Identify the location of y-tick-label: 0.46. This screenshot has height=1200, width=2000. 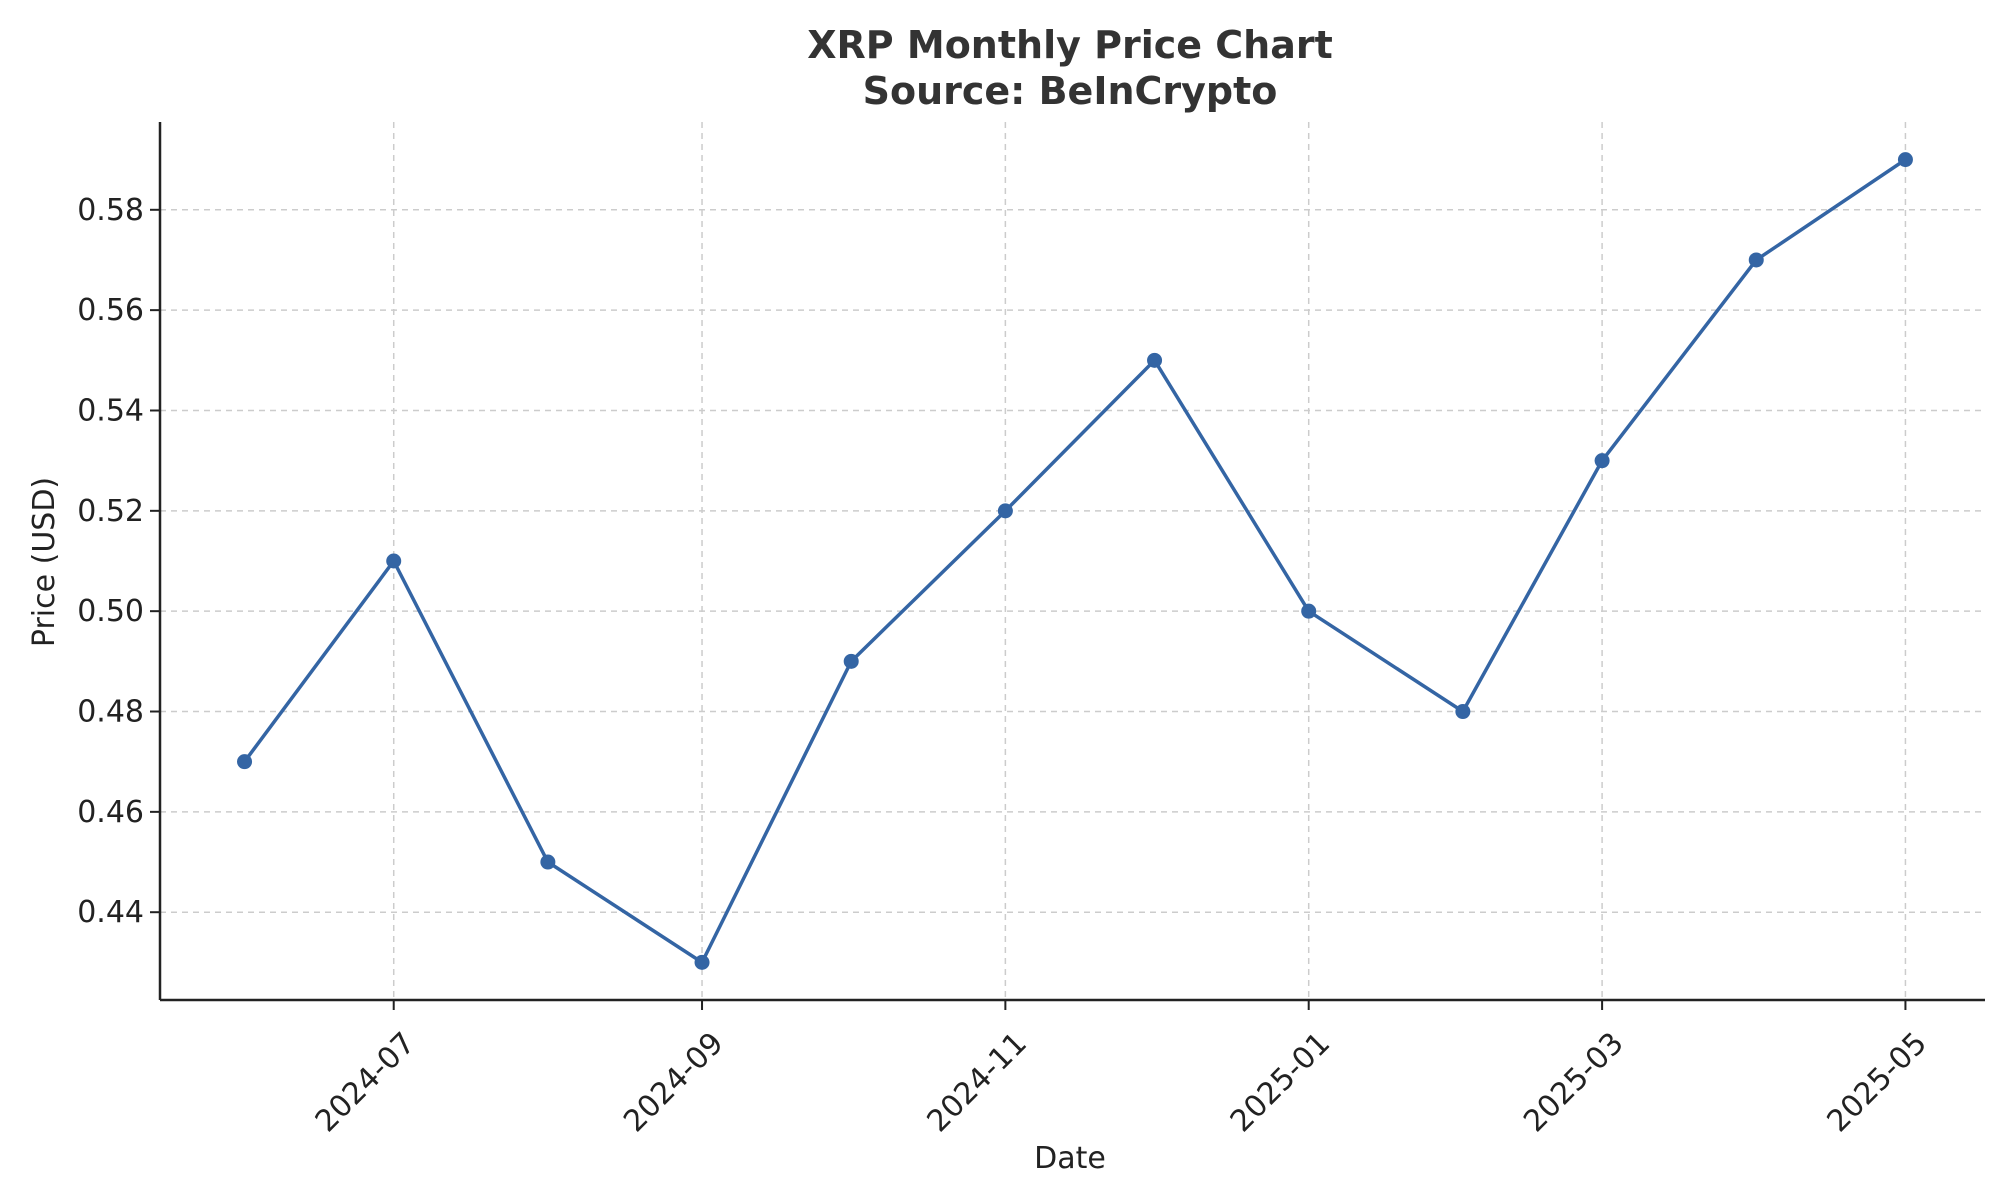
(110, 812).